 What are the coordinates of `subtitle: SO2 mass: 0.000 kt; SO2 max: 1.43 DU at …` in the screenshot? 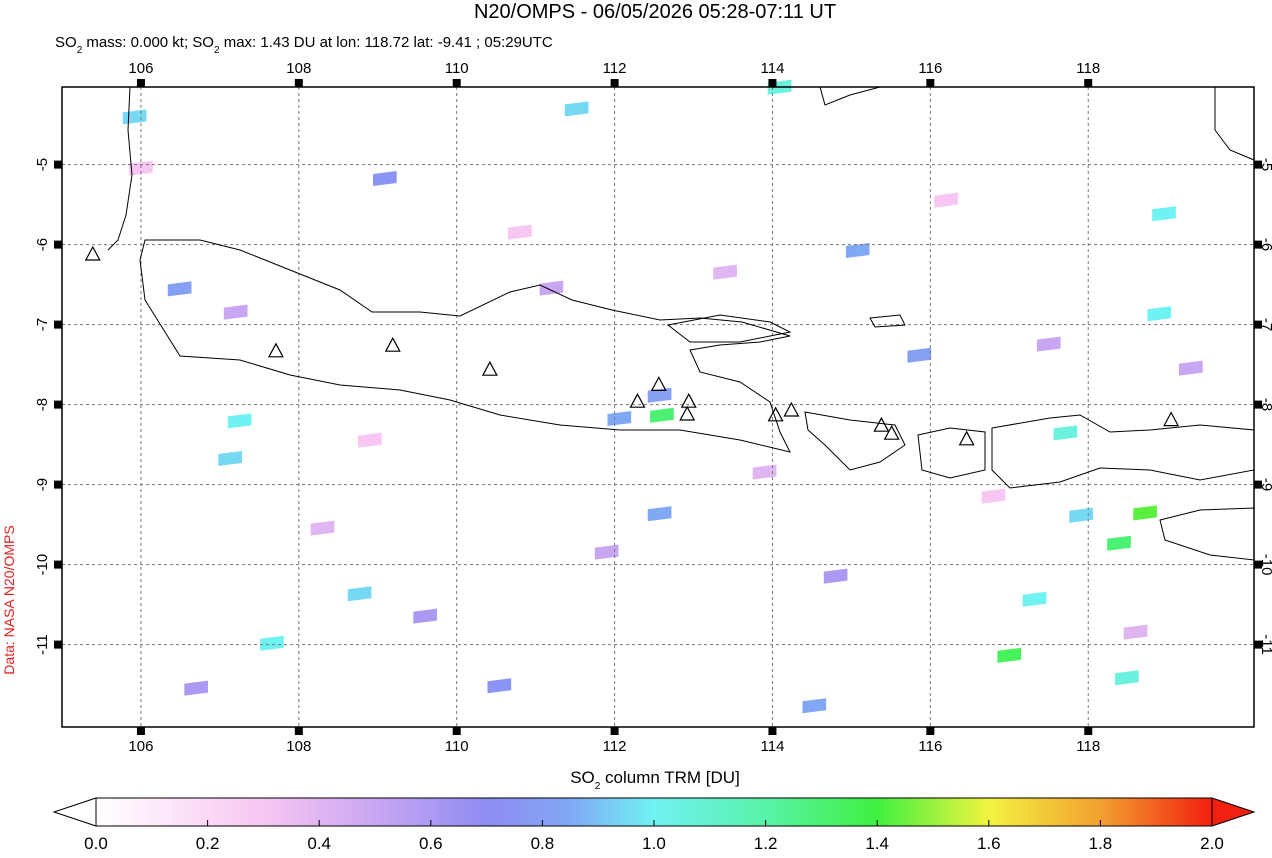 It's located at (304, 45).